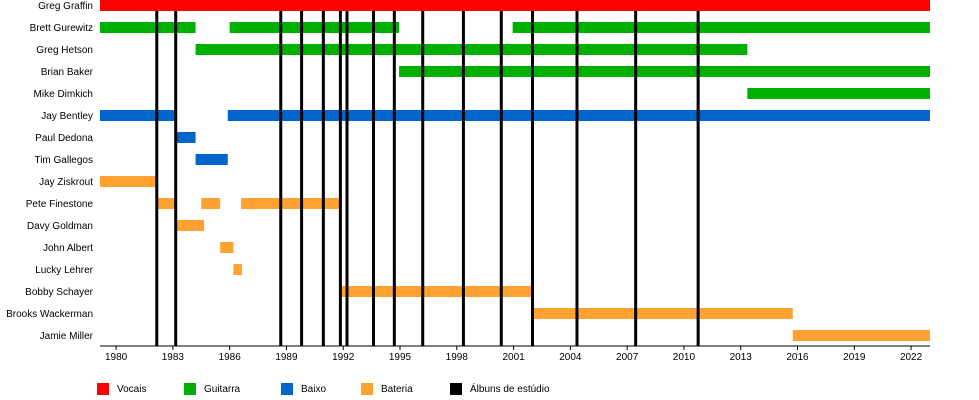 The height and width of the screenshot is (400, 979). Describe the element at coordinates (286, 357) in the screenshot. I see `x-tick-label-1989: 1989` at that location.